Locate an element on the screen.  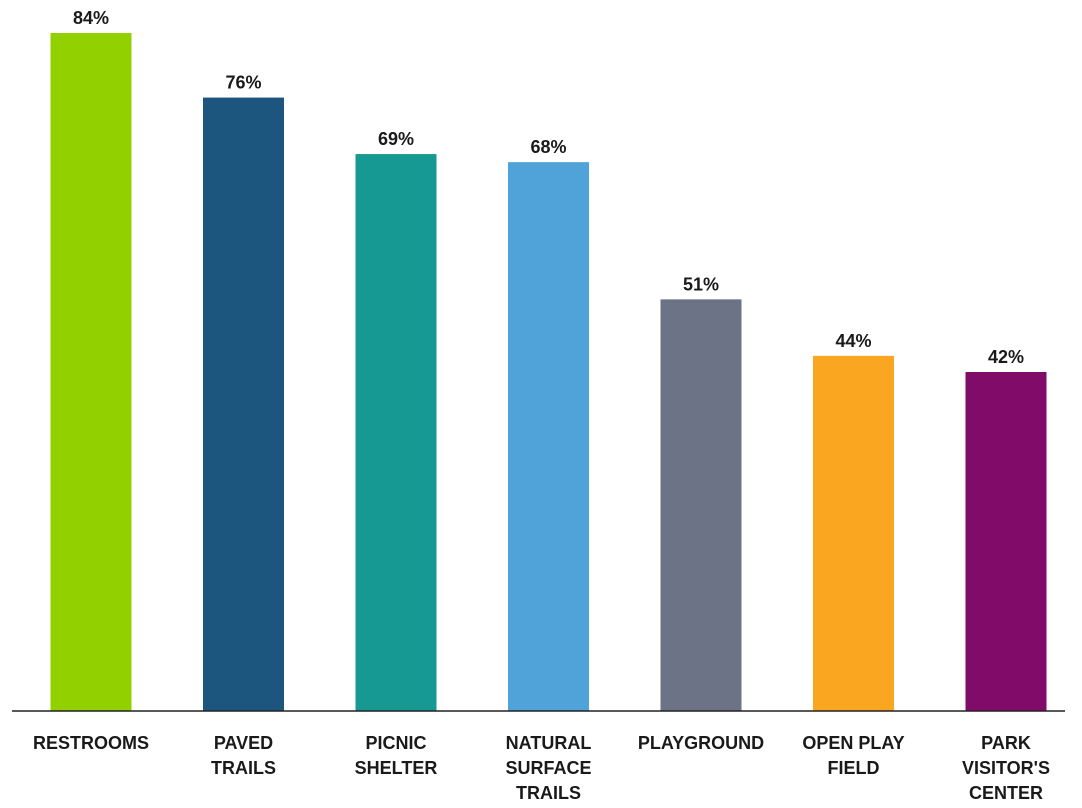
category-label-line: SHELTER is located at coordinates (396, 768).